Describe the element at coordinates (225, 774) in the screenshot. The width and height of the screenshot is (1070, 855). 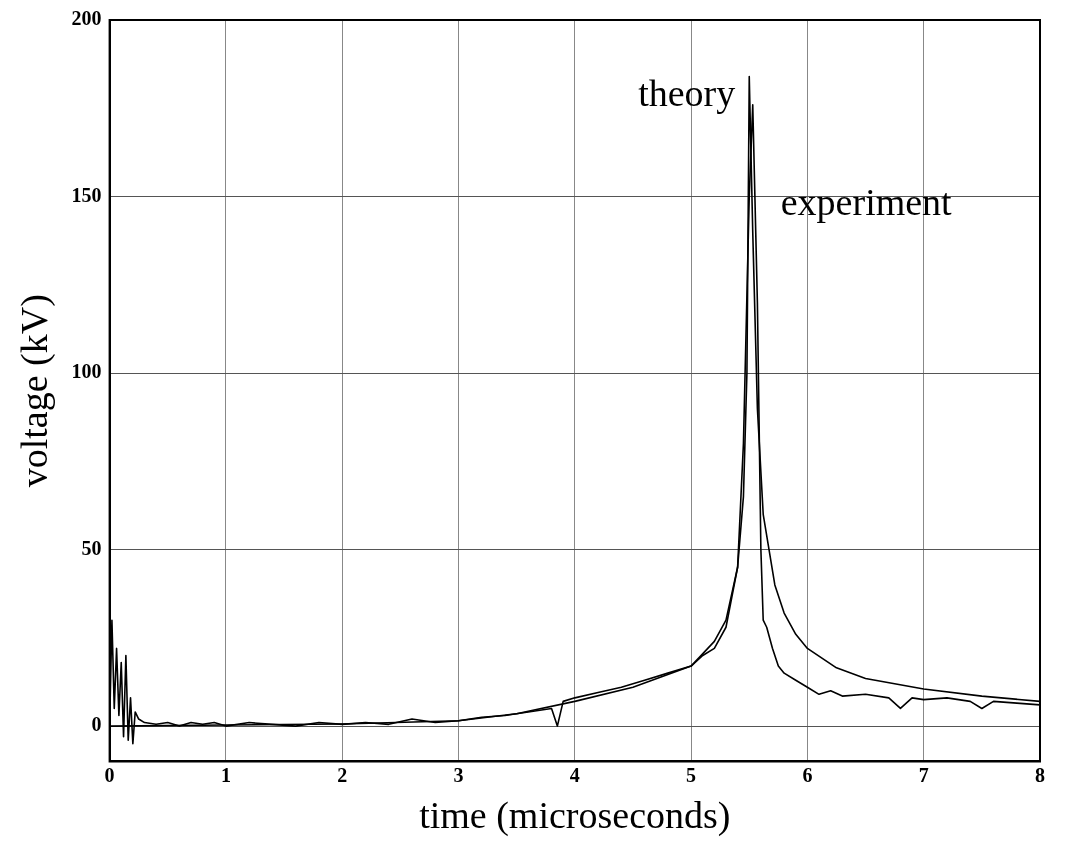
I see `x-tick-label: 1` at that location.